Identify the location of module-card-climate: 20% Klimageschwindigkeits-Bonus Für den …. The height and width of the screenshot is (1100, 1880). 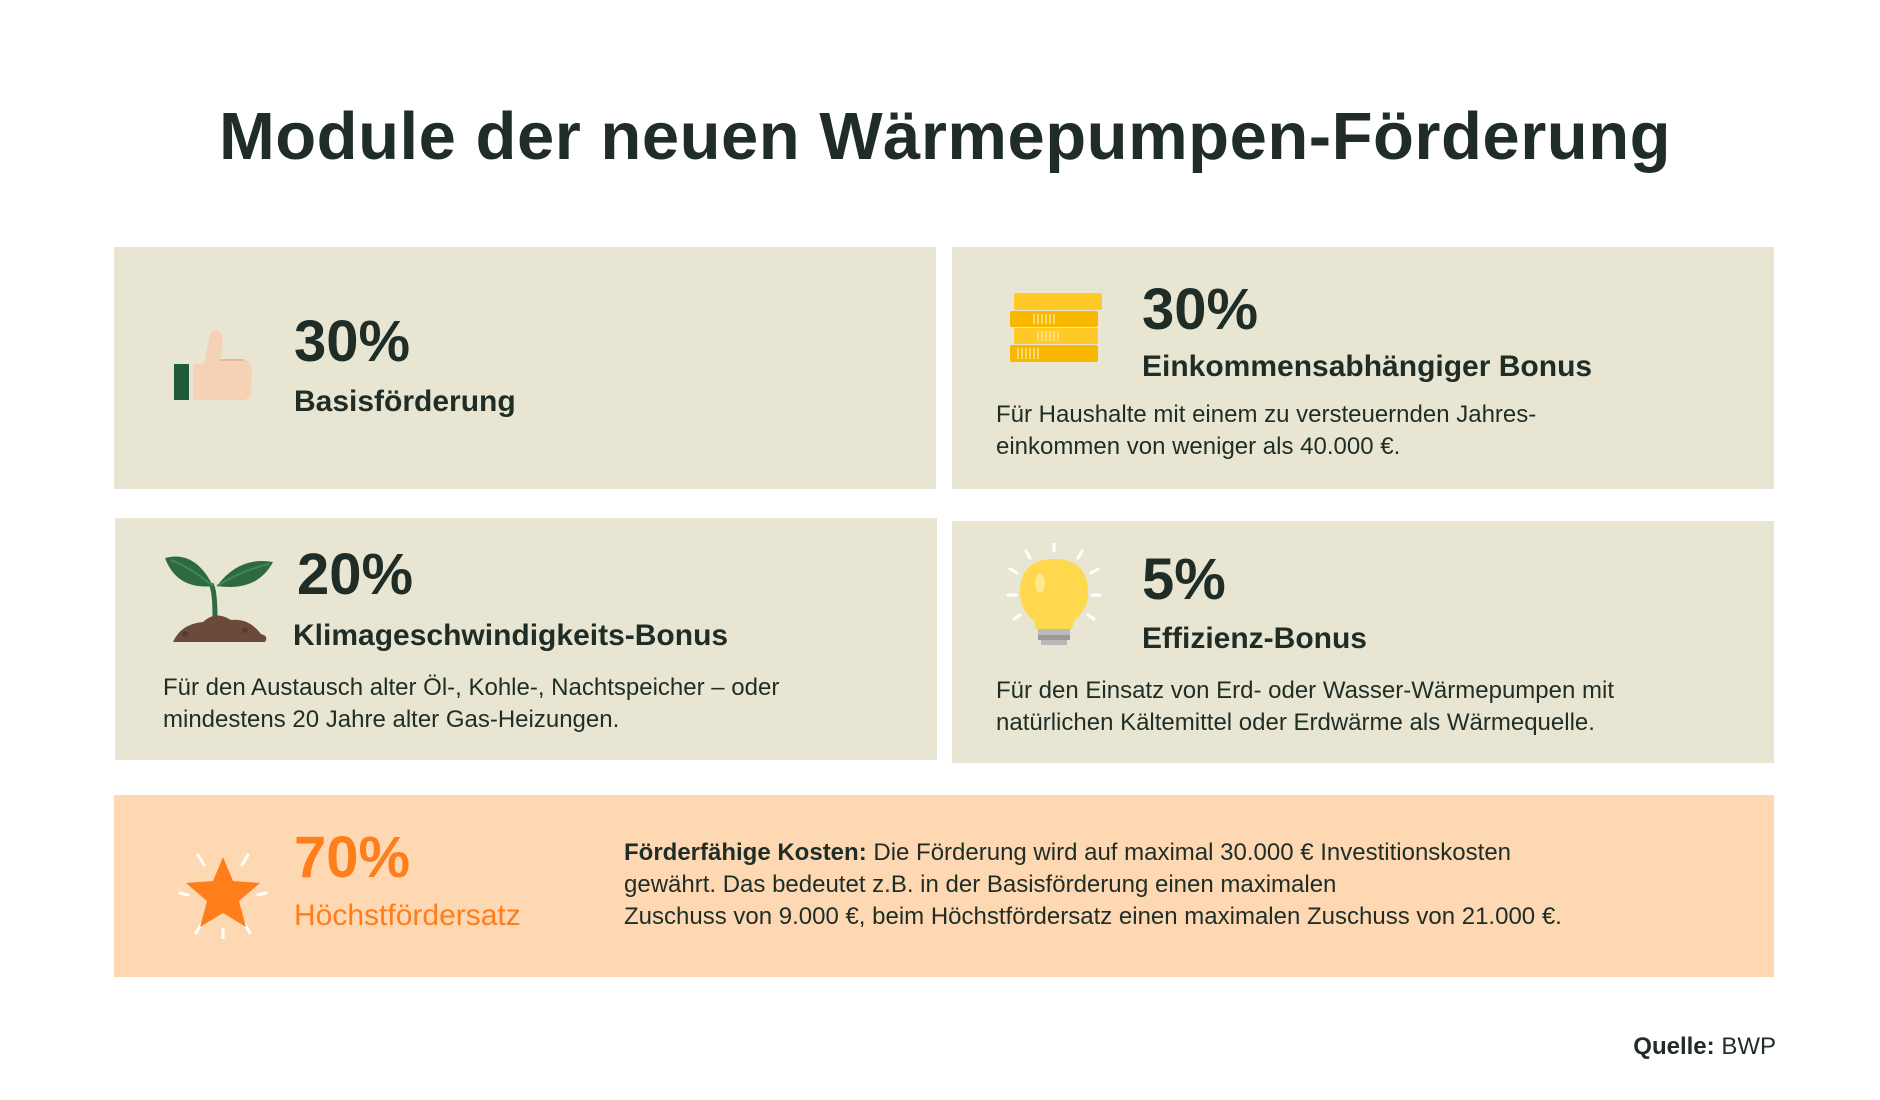
(526, 639).